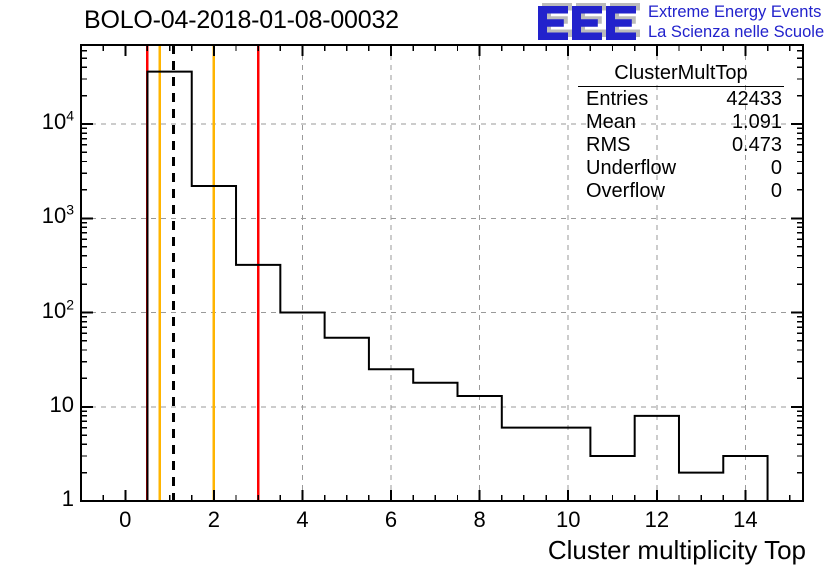 This screenshot has width=836, height=572. Describe the element at coordinates (745, 519) in the screenshot. I see `x-tick-label: 14` at that location.